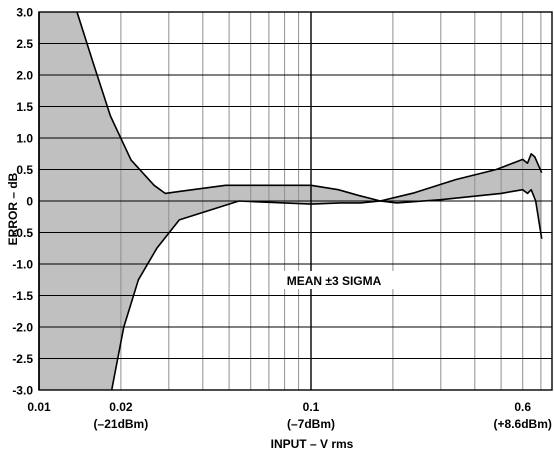 This screenshot has height=455, width=554. Describe the element at coordinates (24, 139) in the screenshot. I see `y-tick-label: 1.0` at that location.